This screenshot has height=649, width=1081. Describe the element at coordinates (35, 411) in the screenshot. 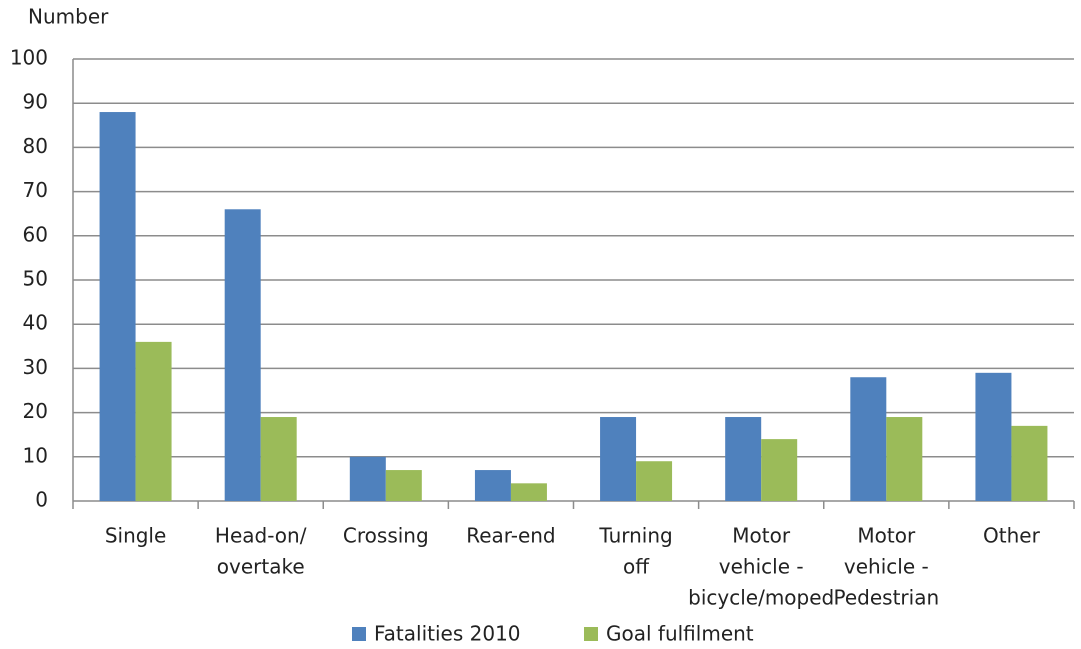

I see `y-tick-label: 20` at that location.